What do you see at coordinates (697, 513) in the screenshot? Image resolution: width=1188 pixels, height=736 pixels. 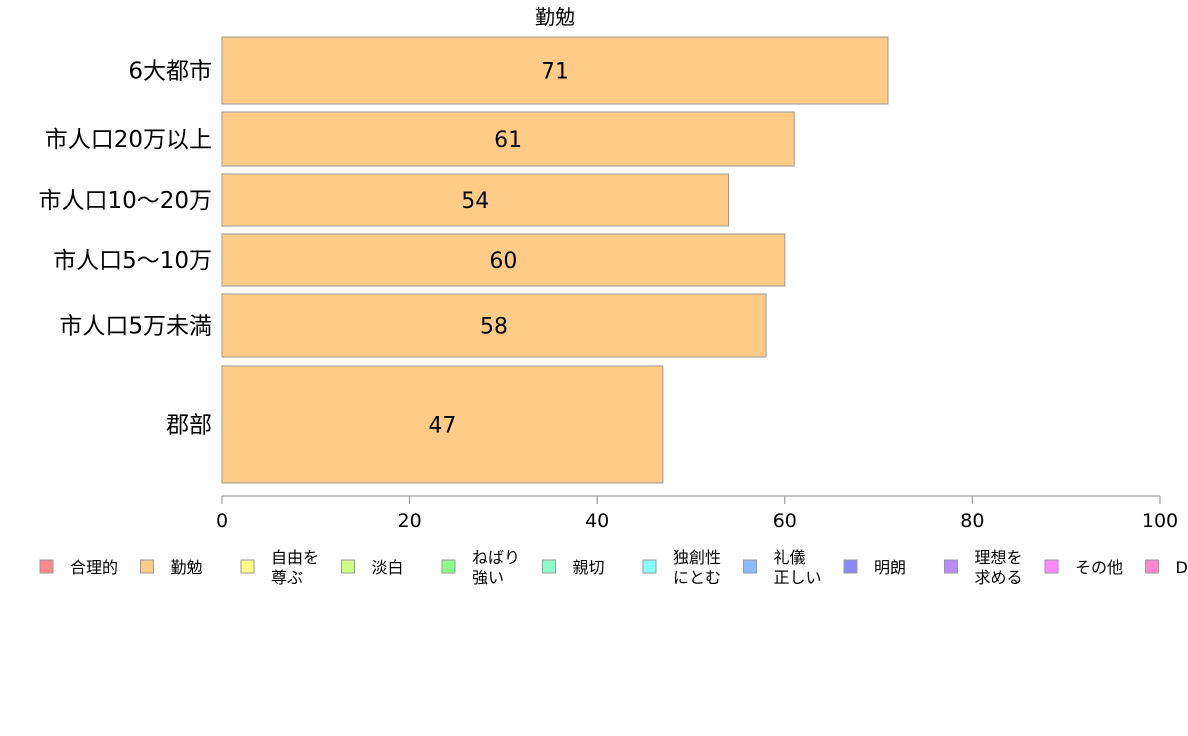 I see `x-axis: 0 20 40 60 80 100` at bounding box center [697, 513].